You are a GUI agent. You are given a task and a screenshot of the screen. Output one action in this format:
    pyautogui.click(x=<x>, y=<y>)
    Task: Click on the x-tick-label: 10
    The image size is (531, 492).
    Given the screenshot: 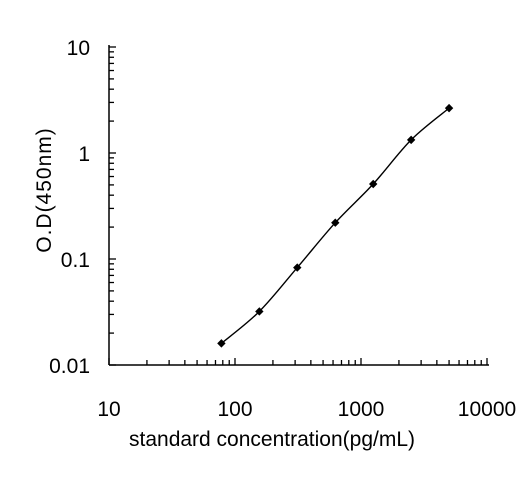 What is the action you would take?
    pyautogui.click(x=108, y=409)
    